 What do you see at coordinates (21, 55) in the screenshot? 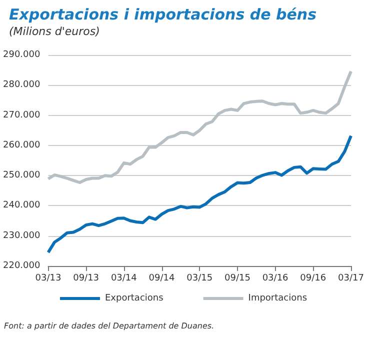
I see `y-tick-label: 290.000` at bounding box center [21, 55].